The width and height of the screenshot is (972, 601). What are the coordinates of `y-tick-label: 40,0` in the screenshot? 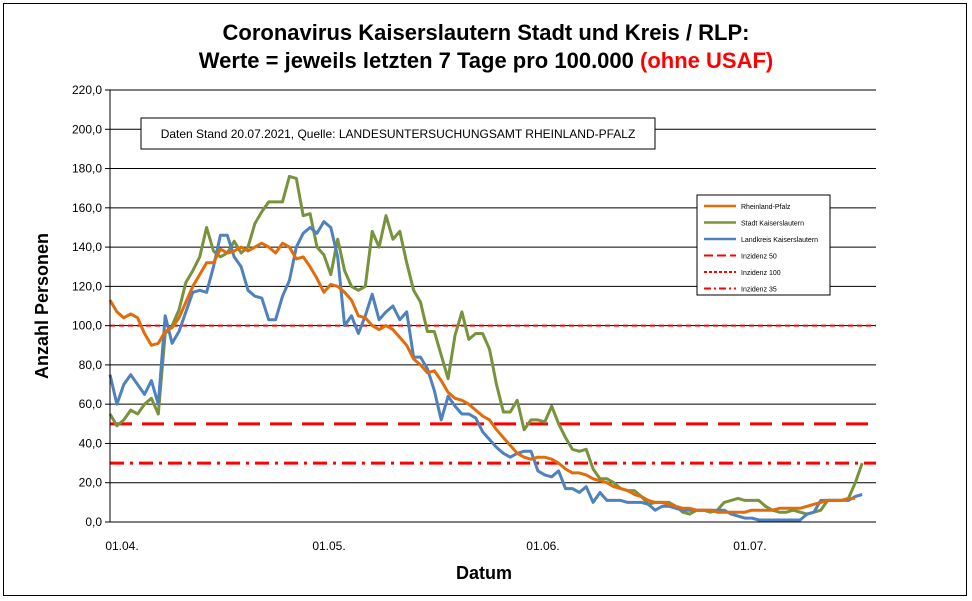 It's located at (91, 443).